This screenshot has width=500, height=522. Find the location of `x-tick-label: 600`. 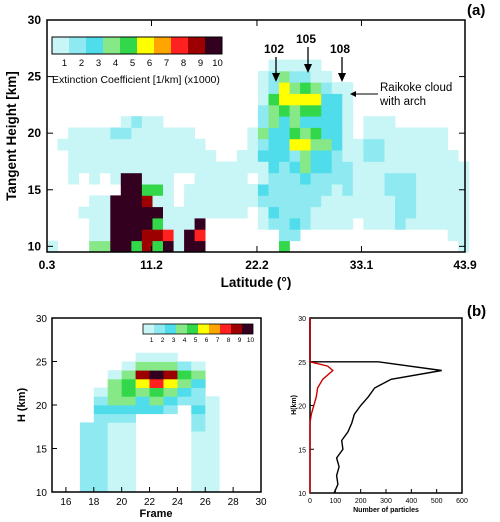

x-tick-label: 600 is located at coordinates (462, 501).